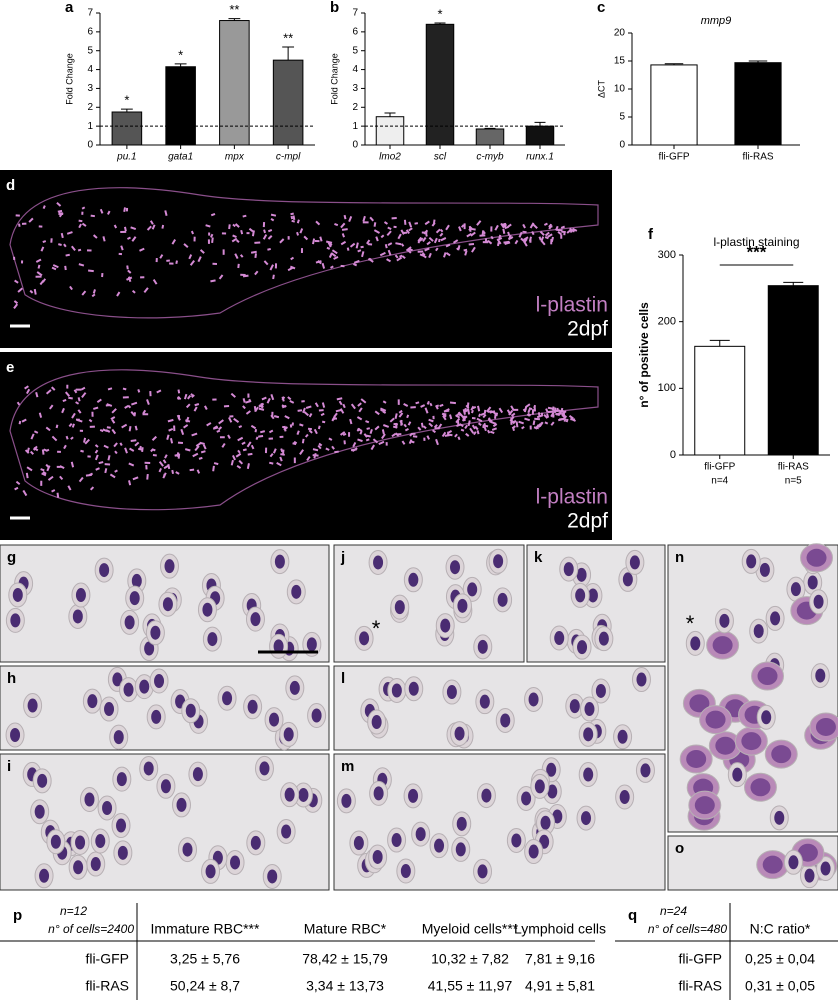 Image resolution: width=838 pixels, height=1006 pixels. Describe the element at coordinates (499, 708) in the screenshot. I see `micrograph` at that location.